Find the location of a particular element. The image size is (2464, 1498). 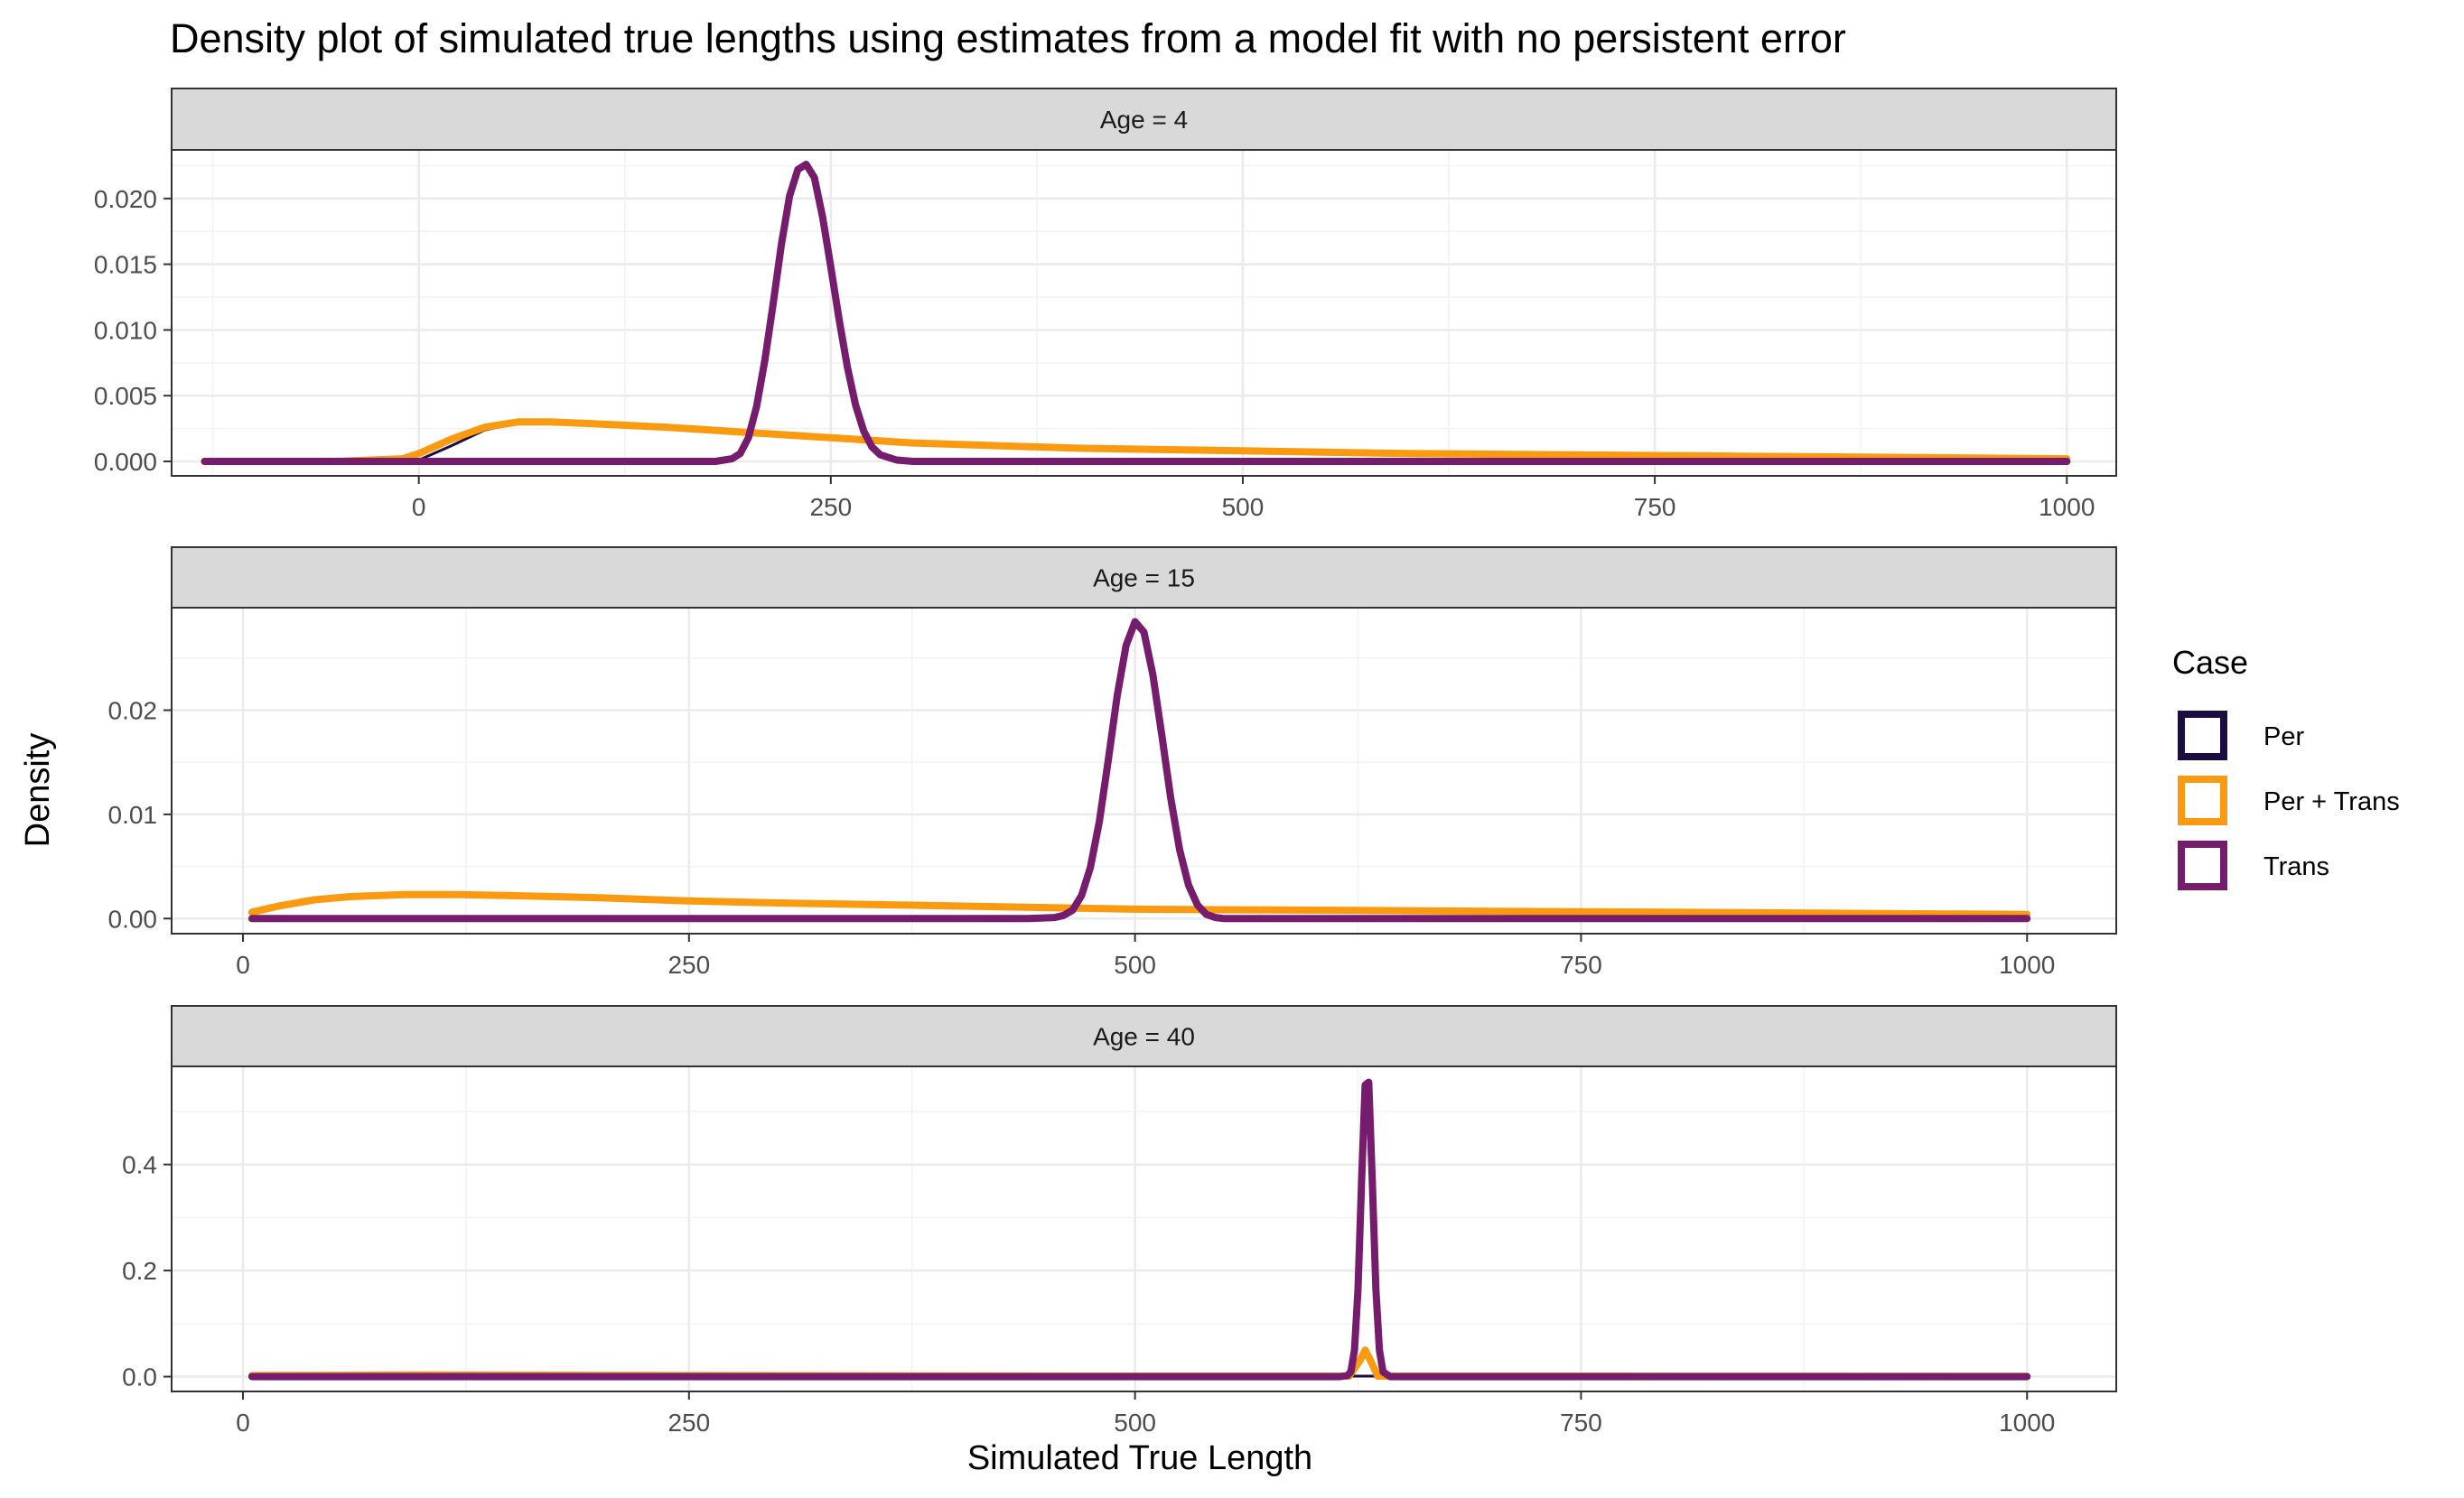

legend-label: Trans is located at coordinates (2296, 866).